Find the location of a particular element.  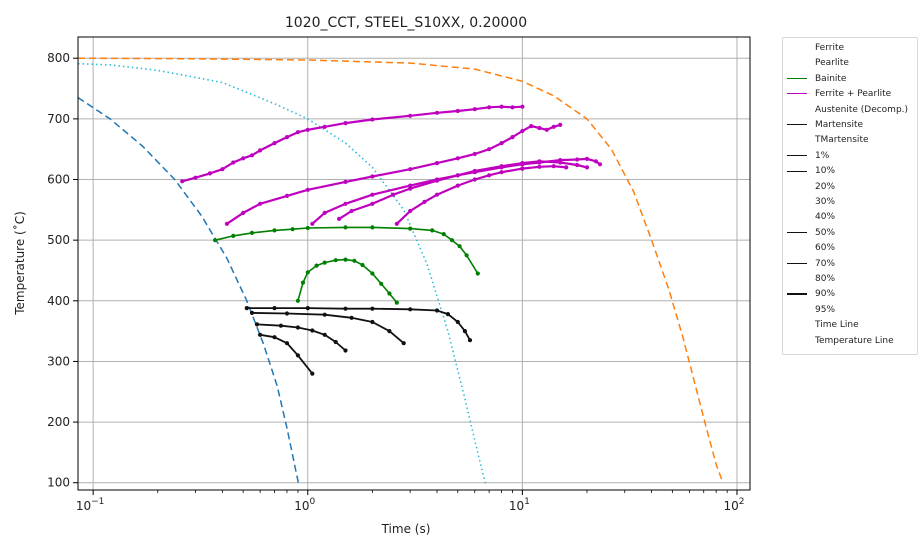

legend-label: 40% is located at coordinates (825, 217).